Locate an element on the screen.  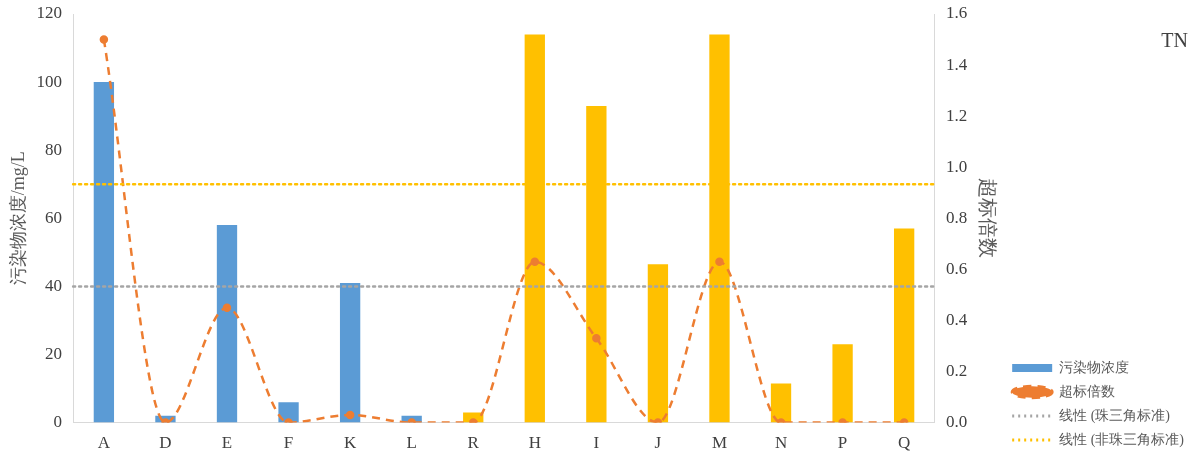
y-axis-title: 污染物浓度/mg/L is located at coordinates (17, 218).